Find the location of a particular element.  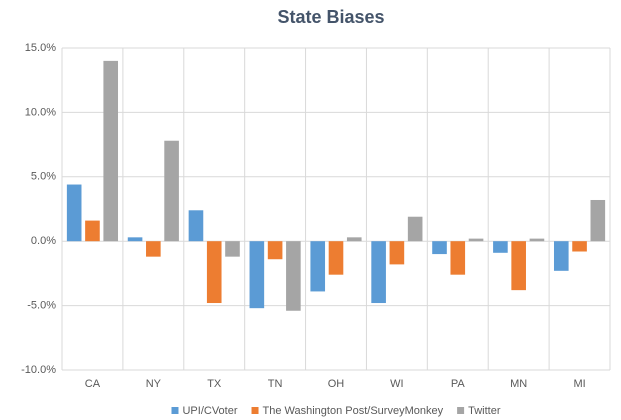

y-tick-label: -5.0% is located at coordinates (41, 306).